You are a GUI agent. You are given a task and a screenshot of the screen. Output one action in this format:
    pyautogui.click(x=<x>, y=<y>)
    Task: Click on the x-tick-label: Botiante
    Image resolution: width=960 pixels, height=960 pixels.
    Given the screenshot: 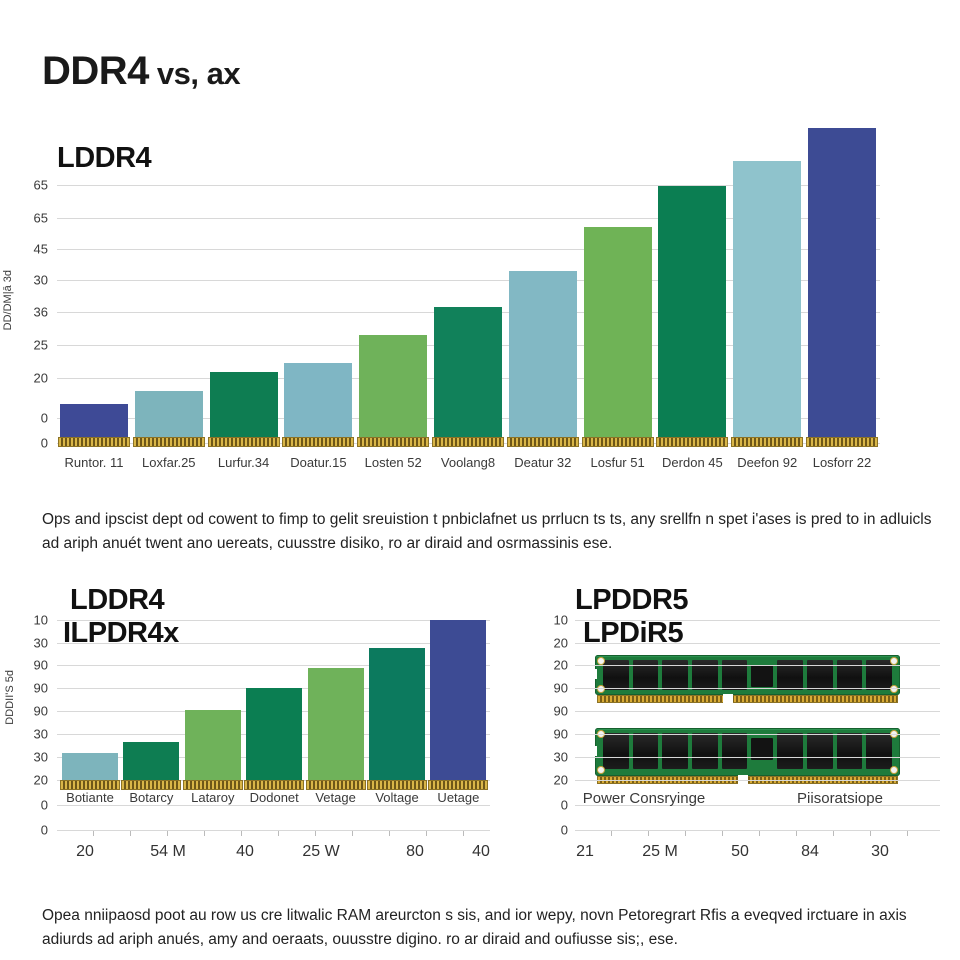 What is the action you would take?
    pyautogui.click(x=90, y=797)
    